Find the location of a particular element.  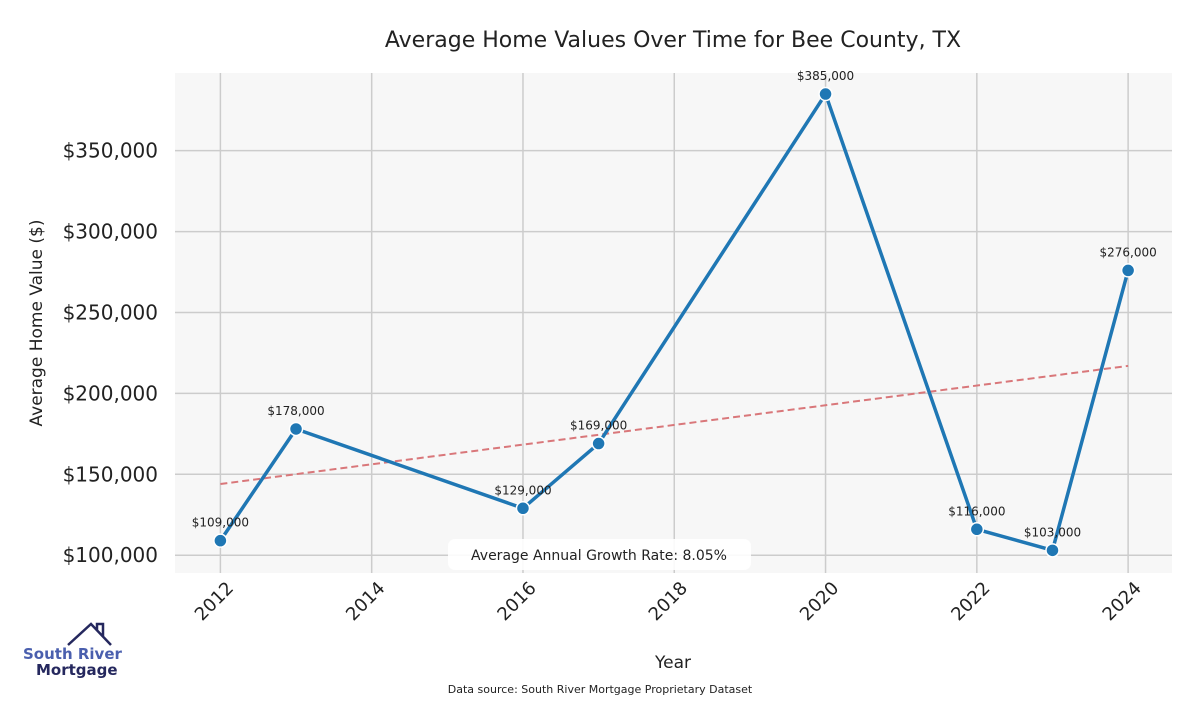

data-label: $109,000 is located at coordinates (220, 523).